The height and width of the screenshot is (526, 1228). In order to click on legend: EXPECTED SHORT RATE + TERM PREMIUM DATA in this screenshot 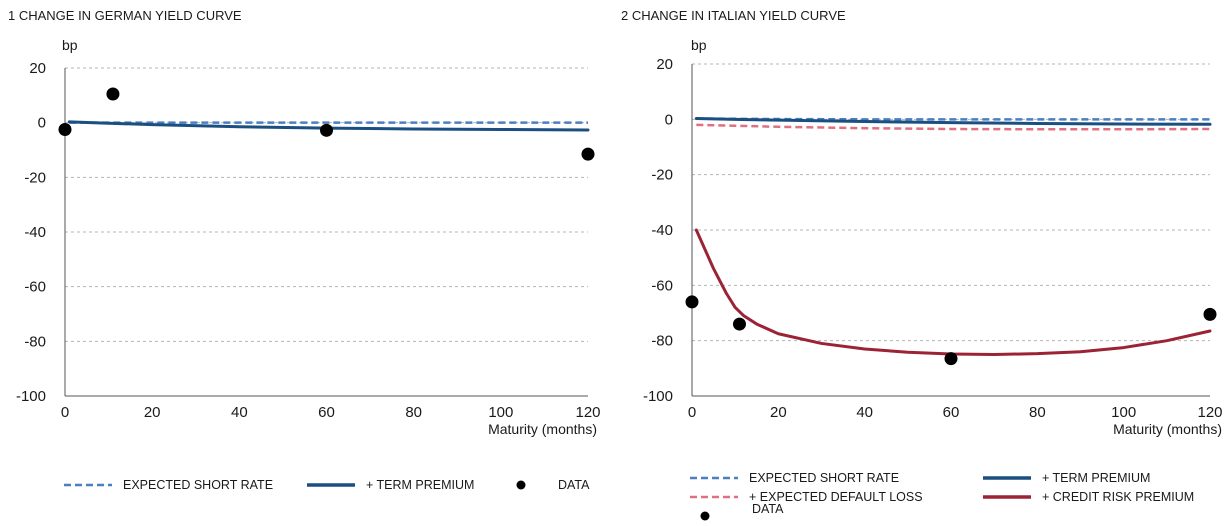, I will do `click(327, 485)`.